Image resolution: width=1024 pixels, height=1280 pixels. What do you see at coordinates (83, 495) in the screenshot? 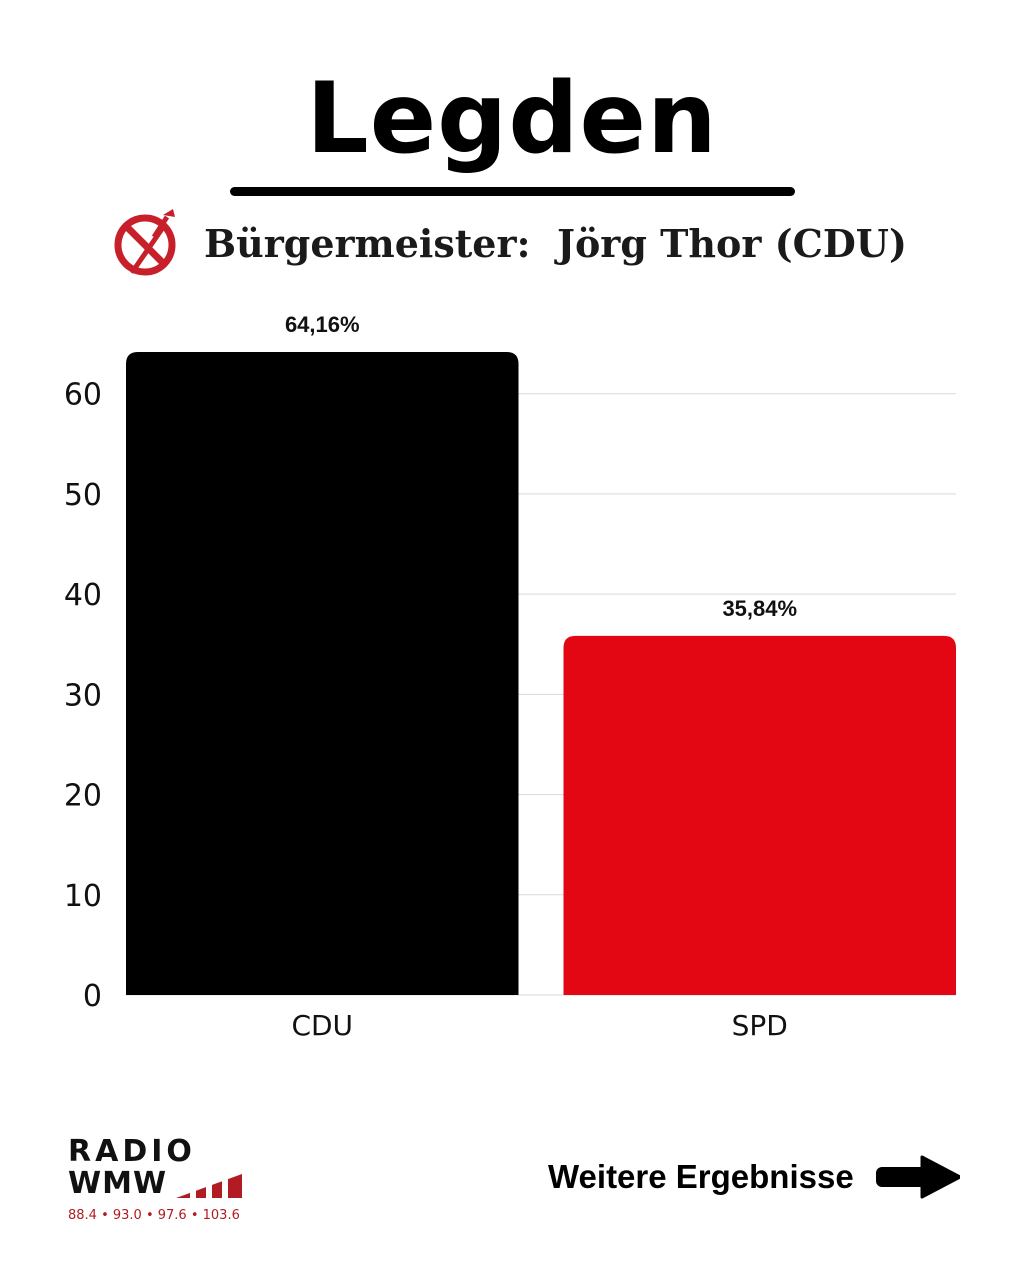
I see `y-tick-label: 50` at bounding box center [83, 495].